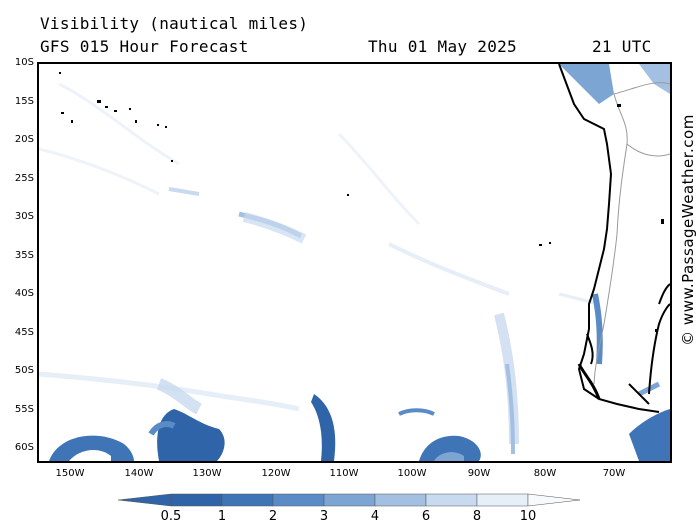 This screenshot has height=525, width=700. Describe the element at coordinates (24, 178) in the screenshot. I see `lat-label-25s: 25S` at that location.